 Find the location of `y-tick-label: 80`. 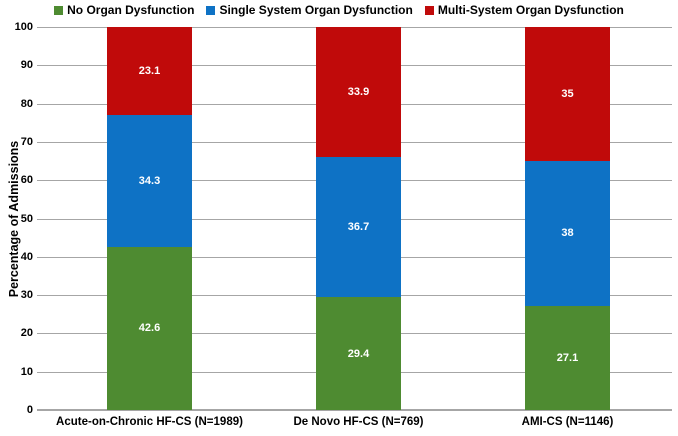

y-tick-label: 80 is located at coordinates (26, 103).